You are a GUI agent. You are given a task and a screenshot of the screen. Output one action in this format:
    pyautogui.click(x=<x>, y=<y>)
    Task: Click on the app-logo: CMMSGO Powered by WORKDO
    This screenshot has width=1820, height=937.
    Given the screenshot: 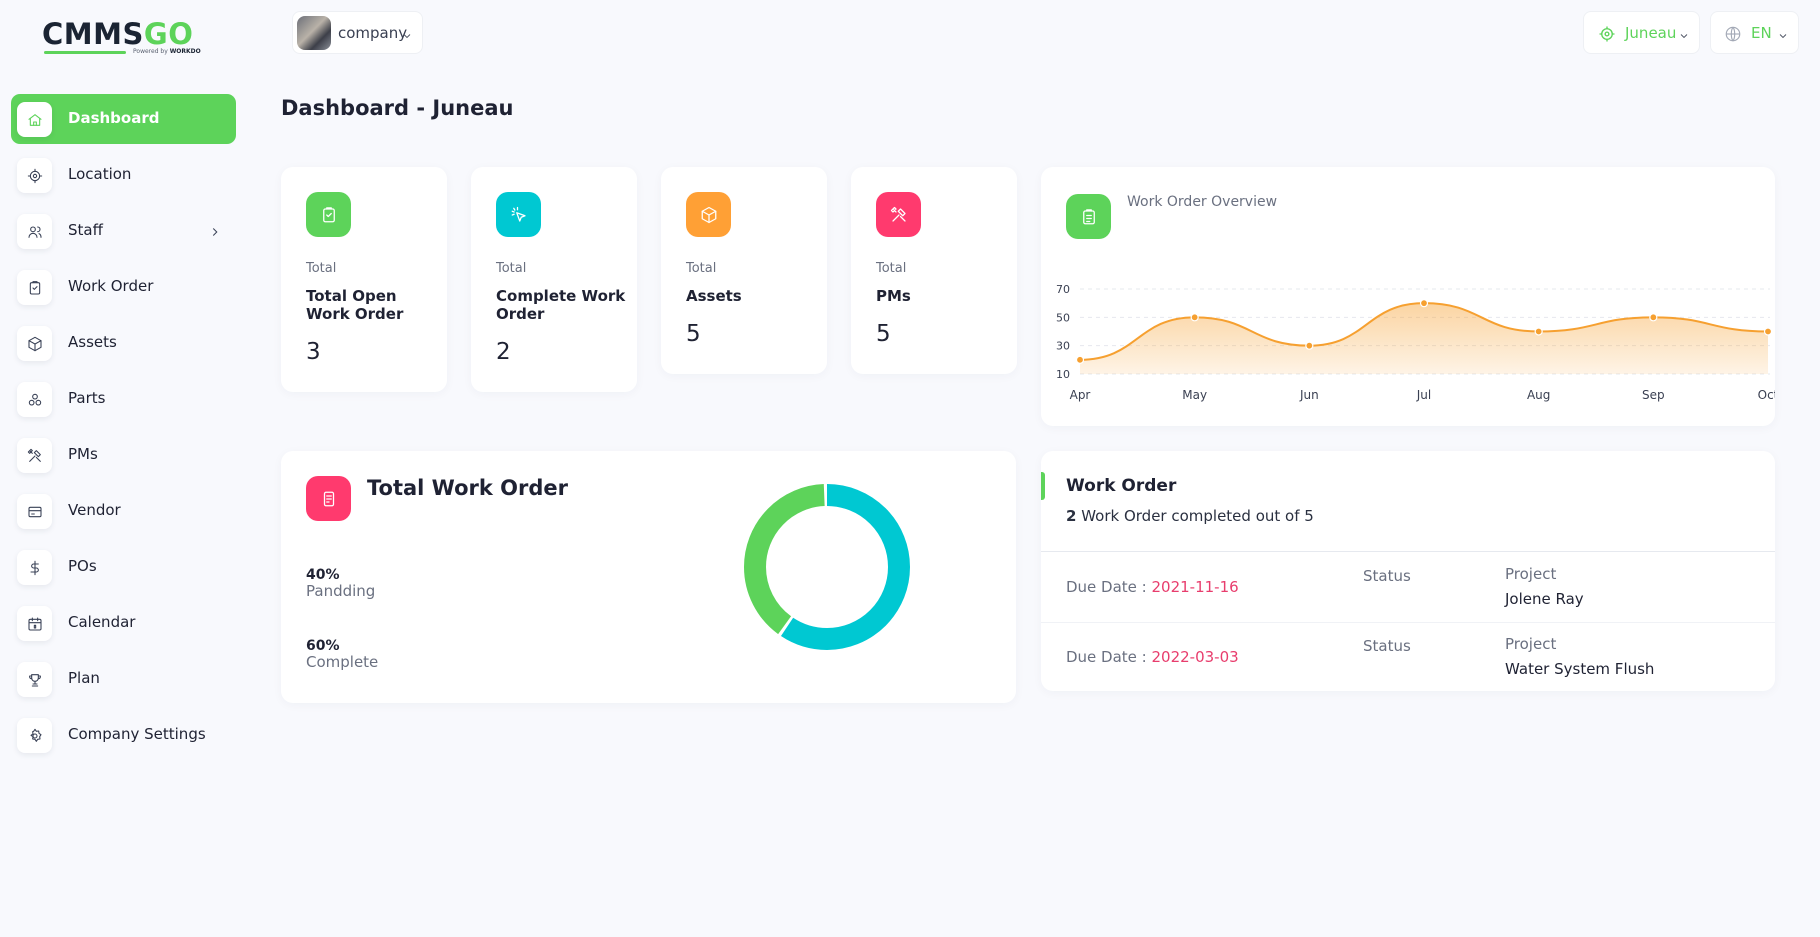 What is the action you would take?
    pyautogui.click(x=127, y=38)
    